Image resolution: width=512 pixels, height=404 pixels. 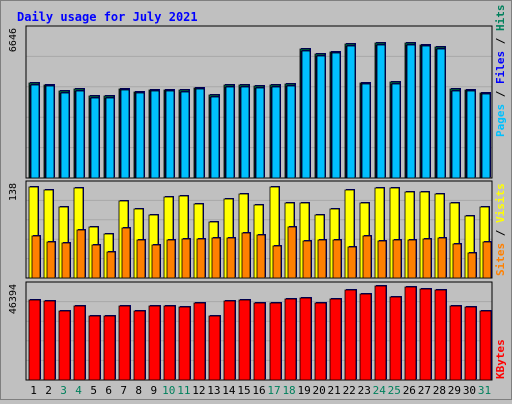 What do you see at coordinates (138, 390) in the screenshot?
I see `x-tick-label: 8` at bounding box center [138, 390].